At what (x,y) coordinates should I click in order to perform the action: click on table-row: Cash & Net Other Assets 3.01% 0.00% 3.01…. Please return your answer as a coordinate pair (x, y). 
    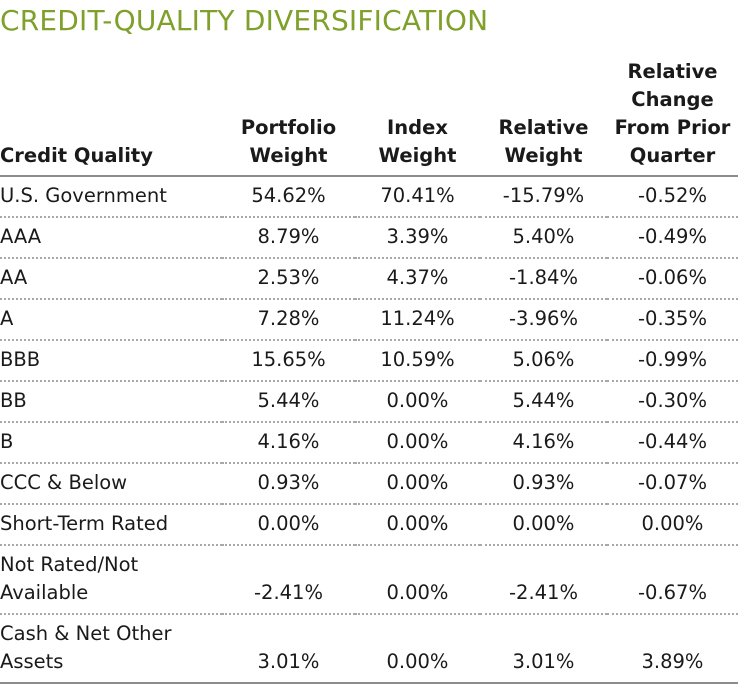
    Looking at the image, I should click on (369, 649).